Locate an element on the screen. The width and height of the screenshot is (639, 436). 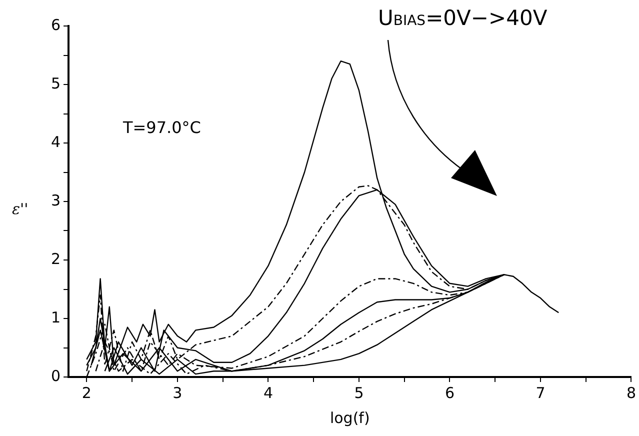
x-tick-label: 2 is located at coordinates (87, 393).